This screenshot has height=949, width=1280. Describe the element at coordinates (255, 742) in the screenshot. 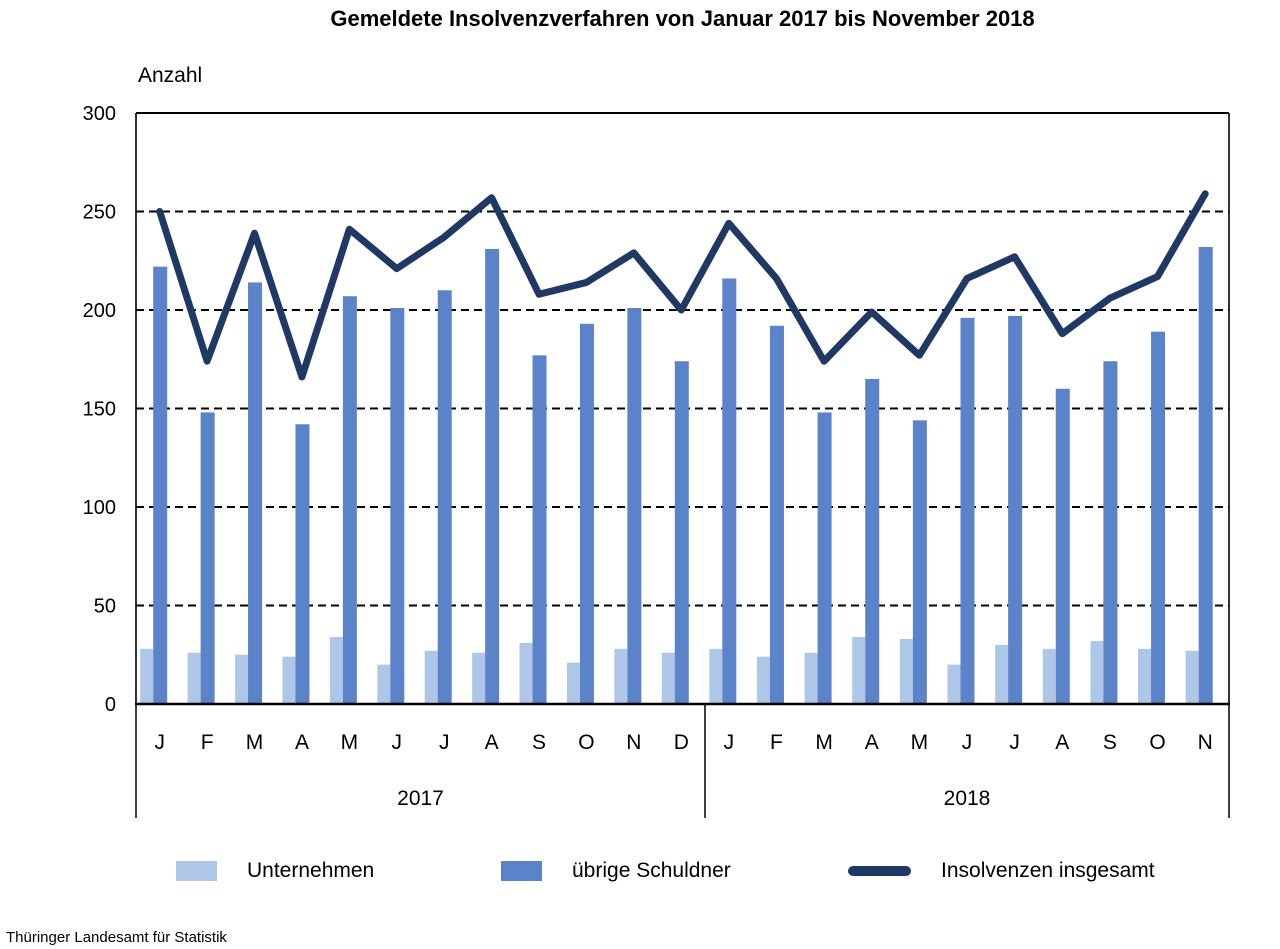

I see `month-label-2: M` at that location.